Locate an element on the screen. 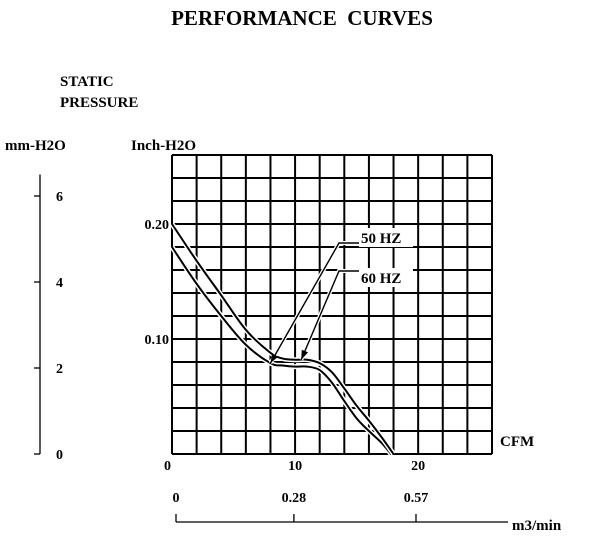 The height and width of the screenshot is (553, 596). m3-tick-label: 0.28 is located at coordinates (294, 498).